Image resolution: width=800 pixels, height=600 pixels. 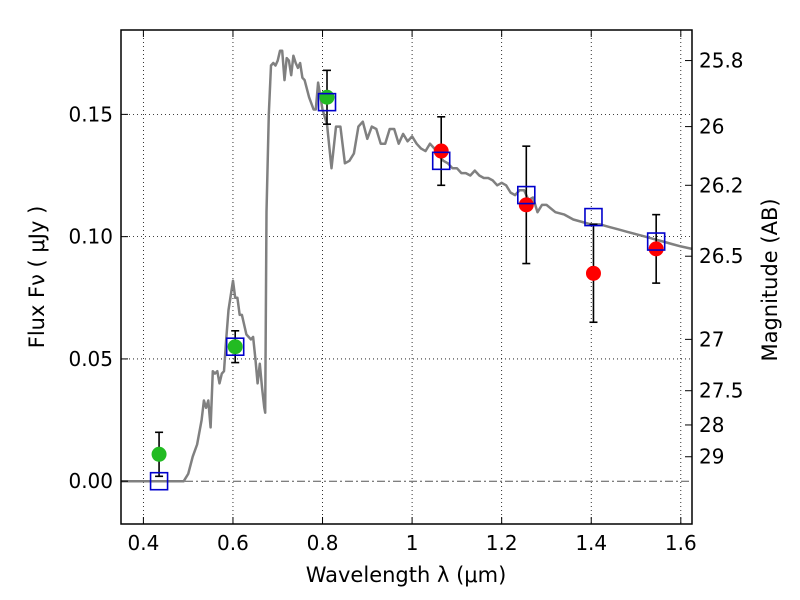 What do you see at coordinates (37, 277) in the screenshot?
I see `y-axis-title: Flux Fν ( μJy )` at bounding box center [37, 277].